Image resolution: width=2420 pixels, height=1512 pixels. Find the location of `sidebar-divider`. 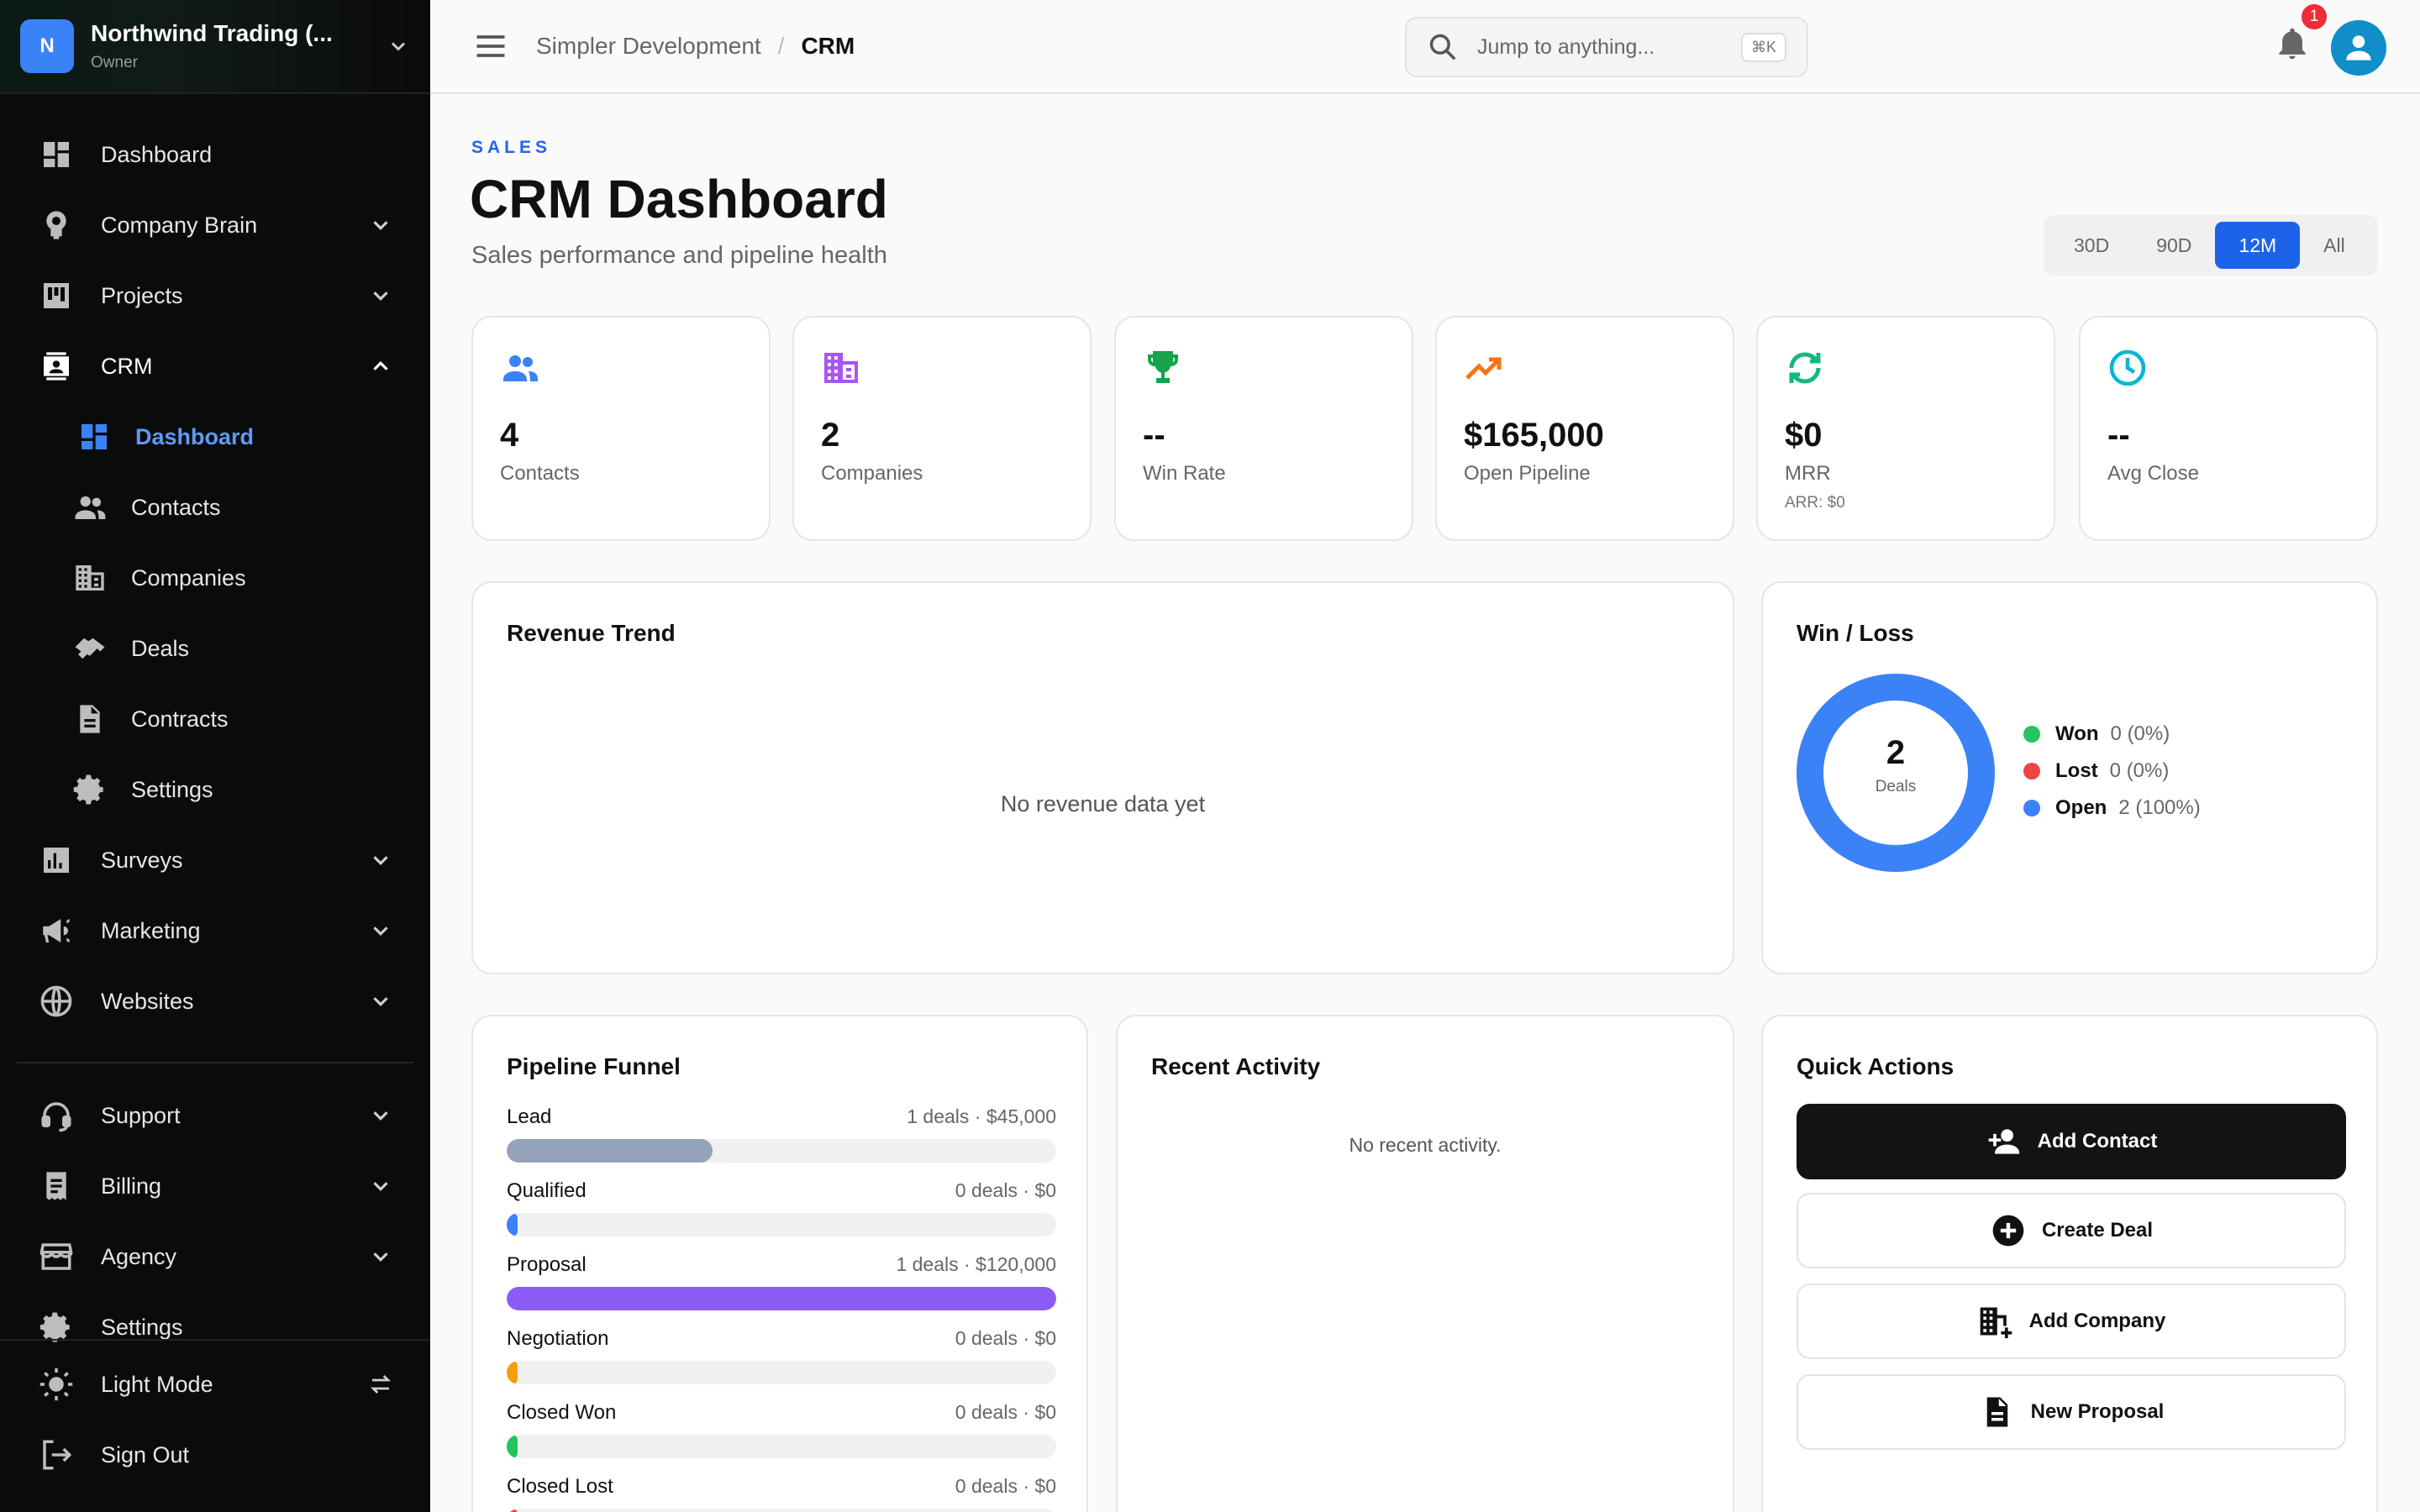

sidebar-divider is located at coordinates (215, 1062).